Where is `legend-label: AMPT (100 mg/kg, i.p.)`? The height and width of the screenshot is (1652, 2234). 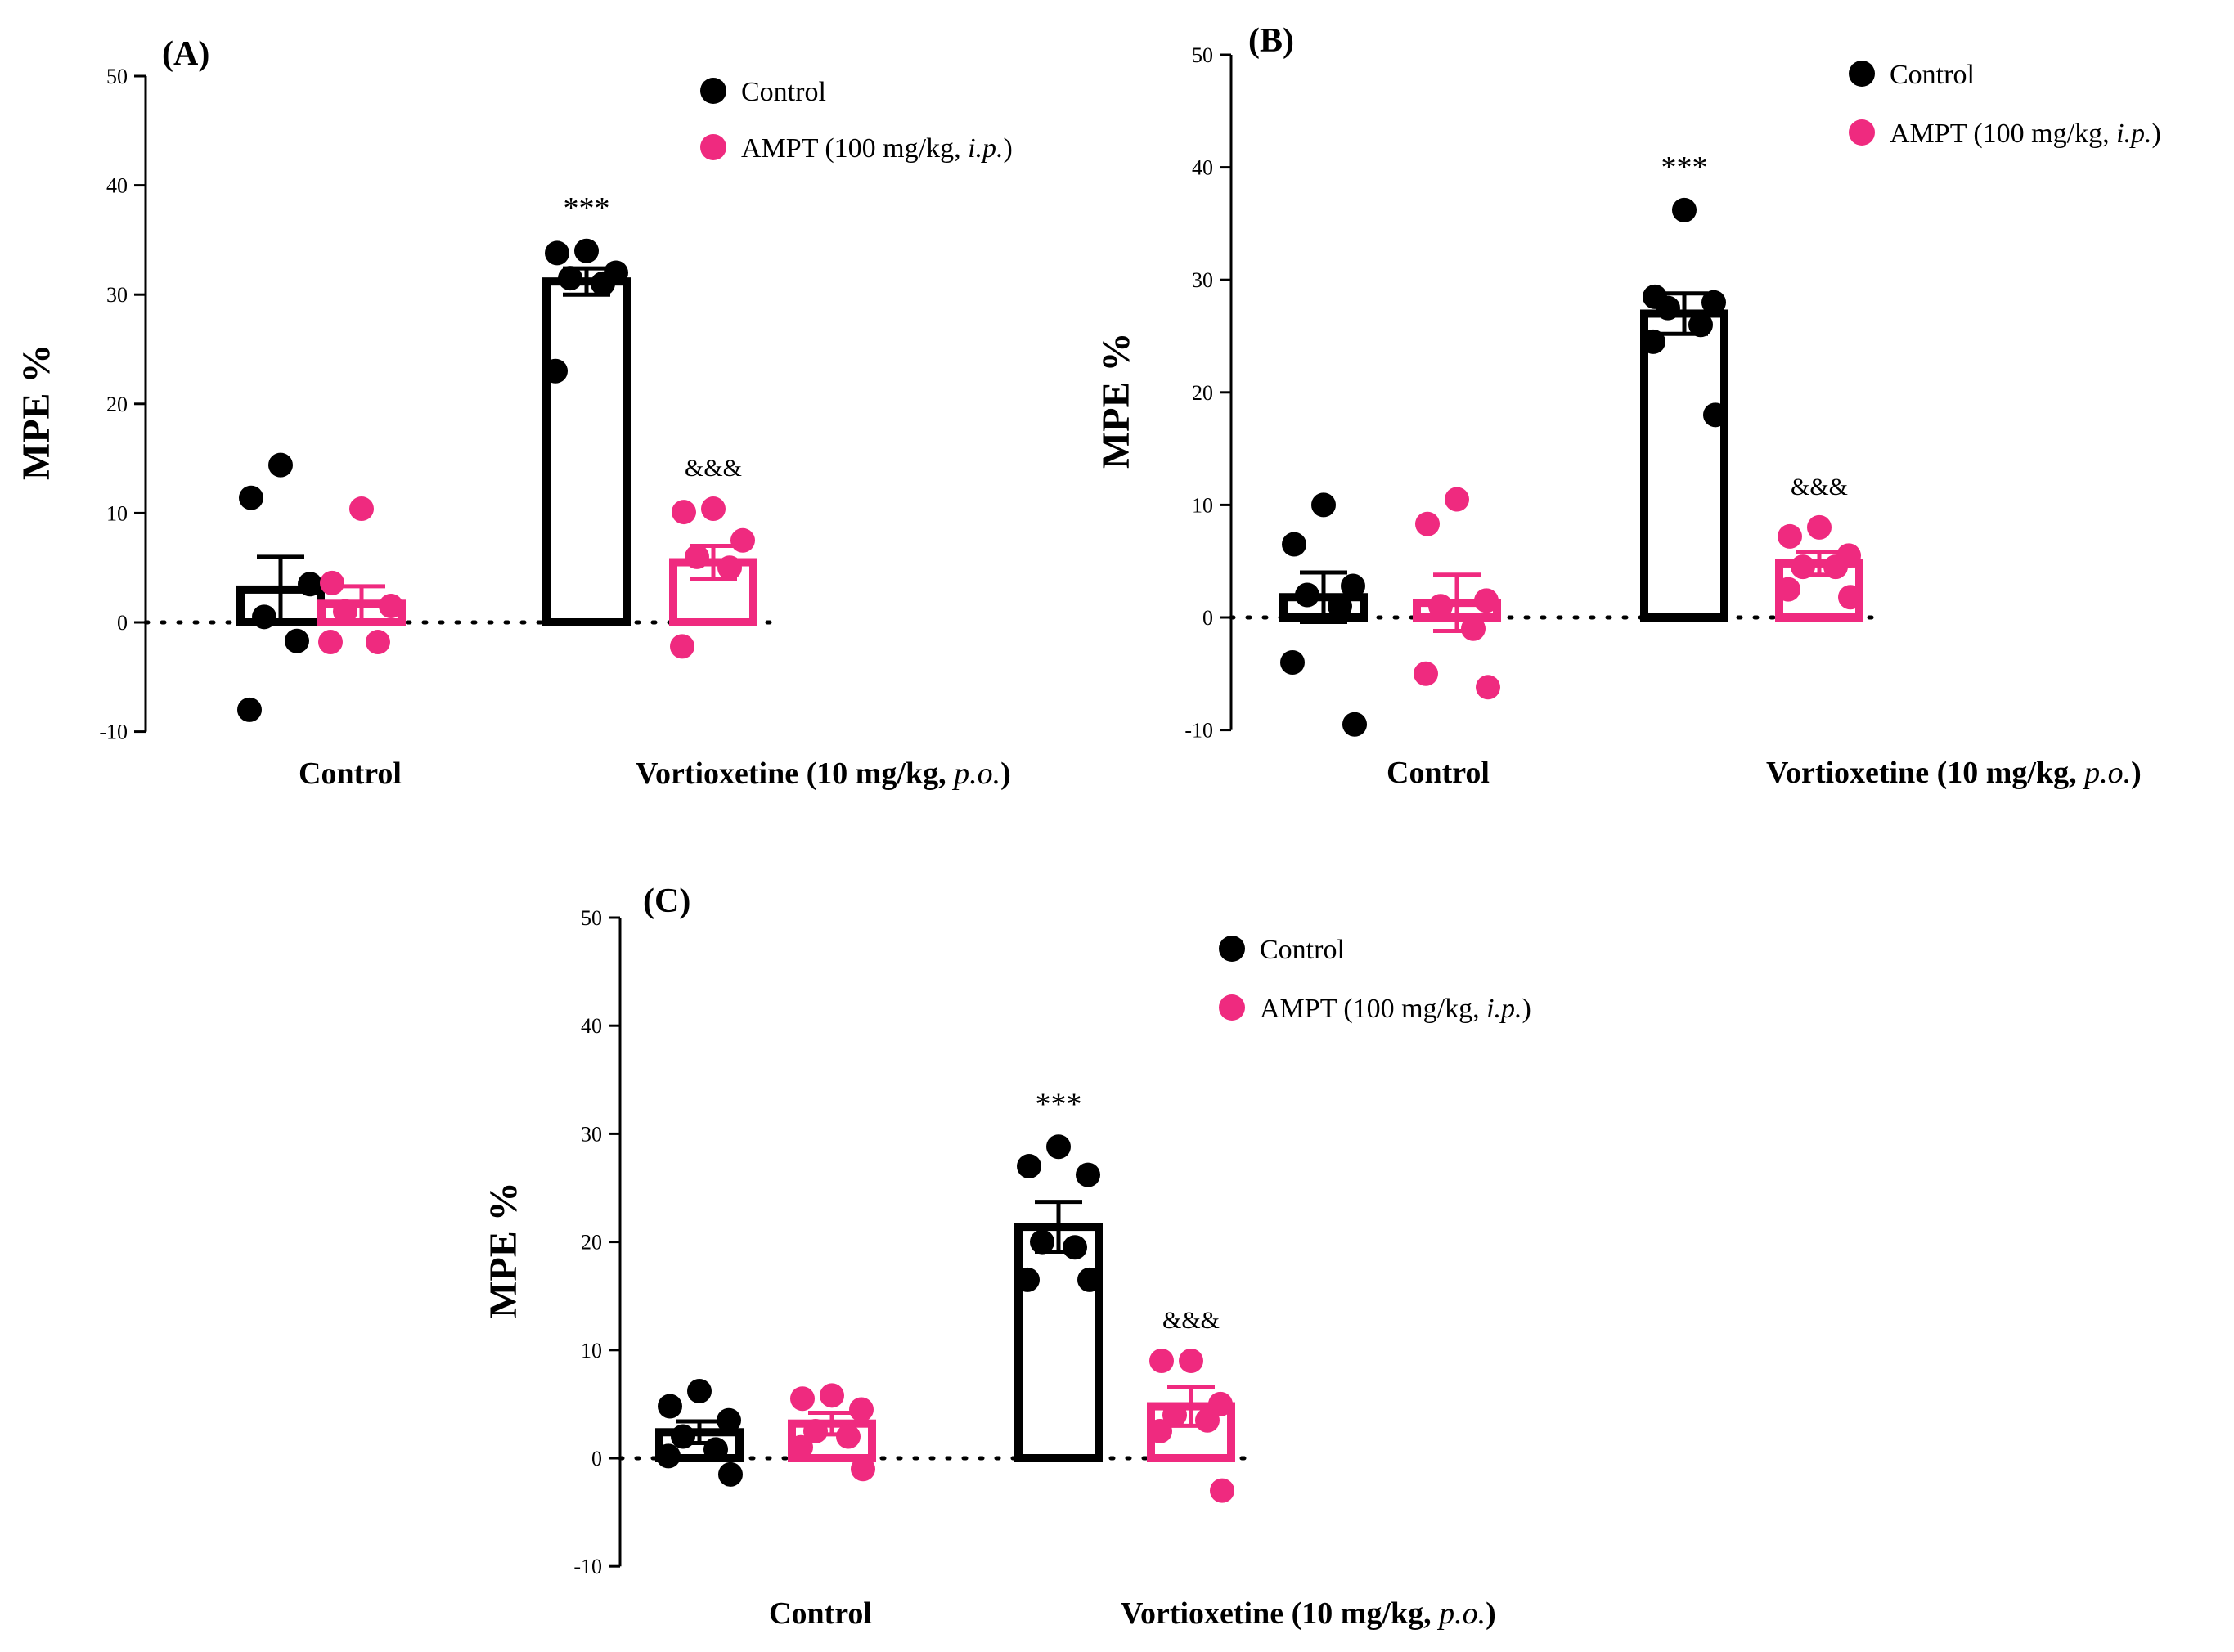
legend-label: AMPT (100 mg/kg, i.p.) is located at coordinates (1395, 1009).